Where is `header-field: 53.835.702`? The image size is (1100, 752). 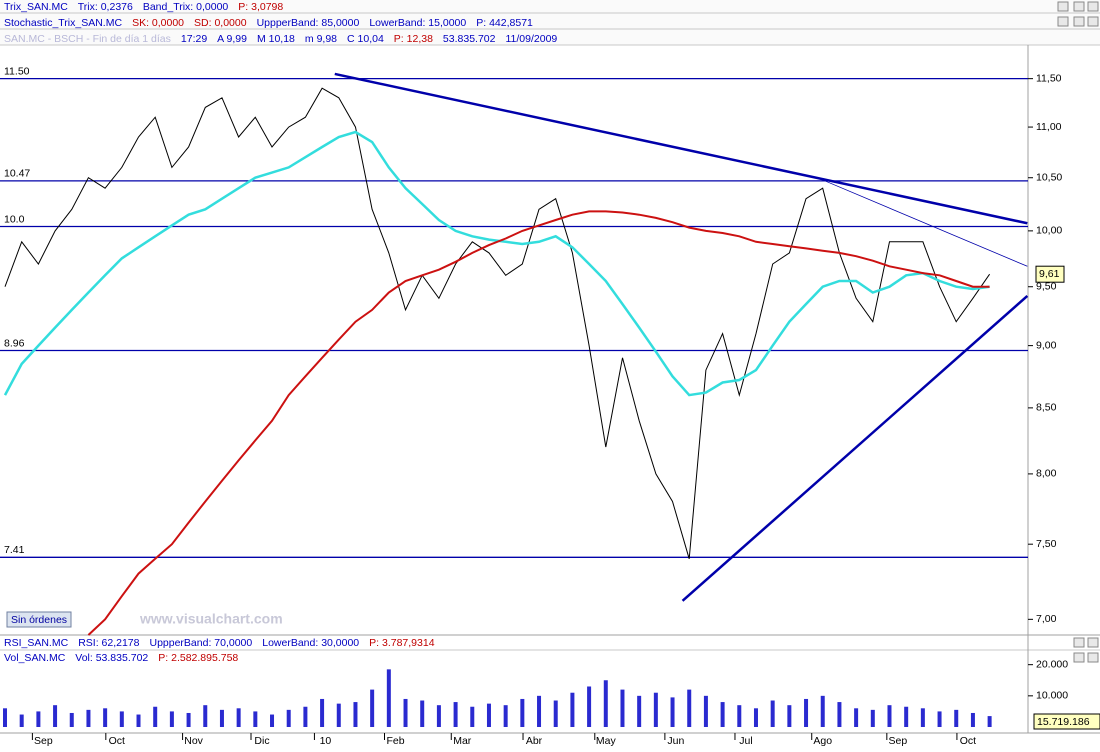 header-field: 53.835.702 is located at coordinates (469, 39).